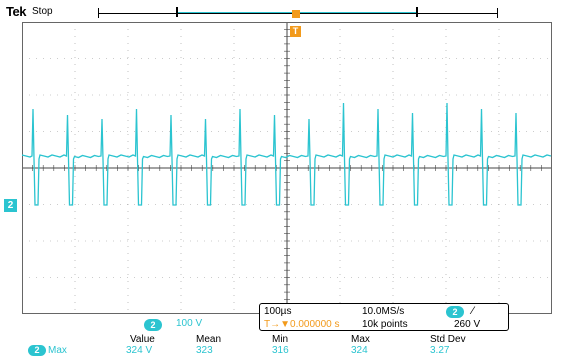  What do you see at coordinates (209, 339) in the screenshot?
I see `measurement-header-mean: Mean` at bounding box center [209, 339].